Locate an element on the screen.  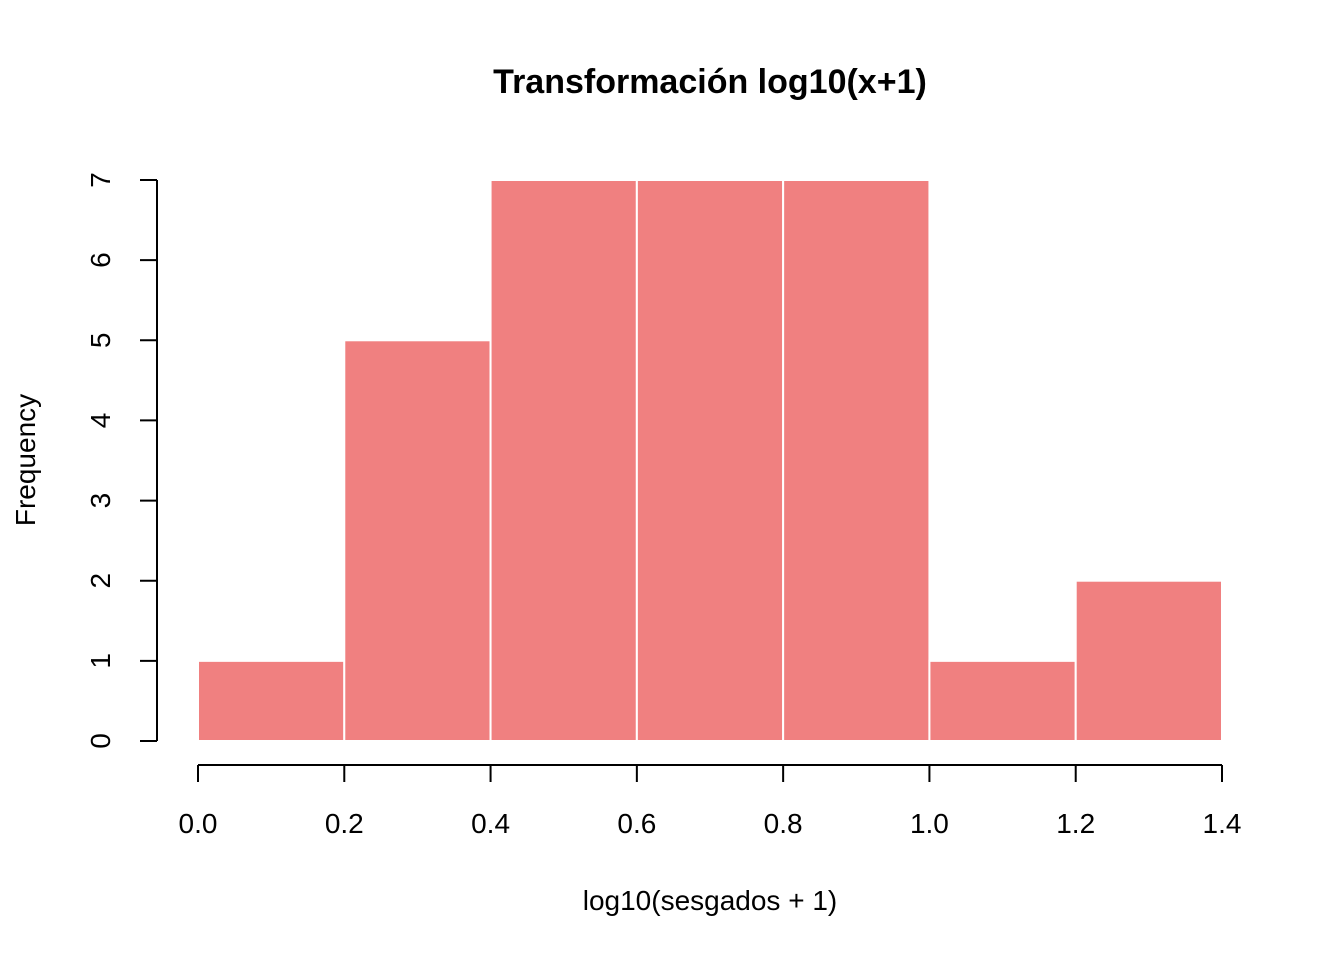
y-tick-label: 7 is located at coordinates (100, 180).